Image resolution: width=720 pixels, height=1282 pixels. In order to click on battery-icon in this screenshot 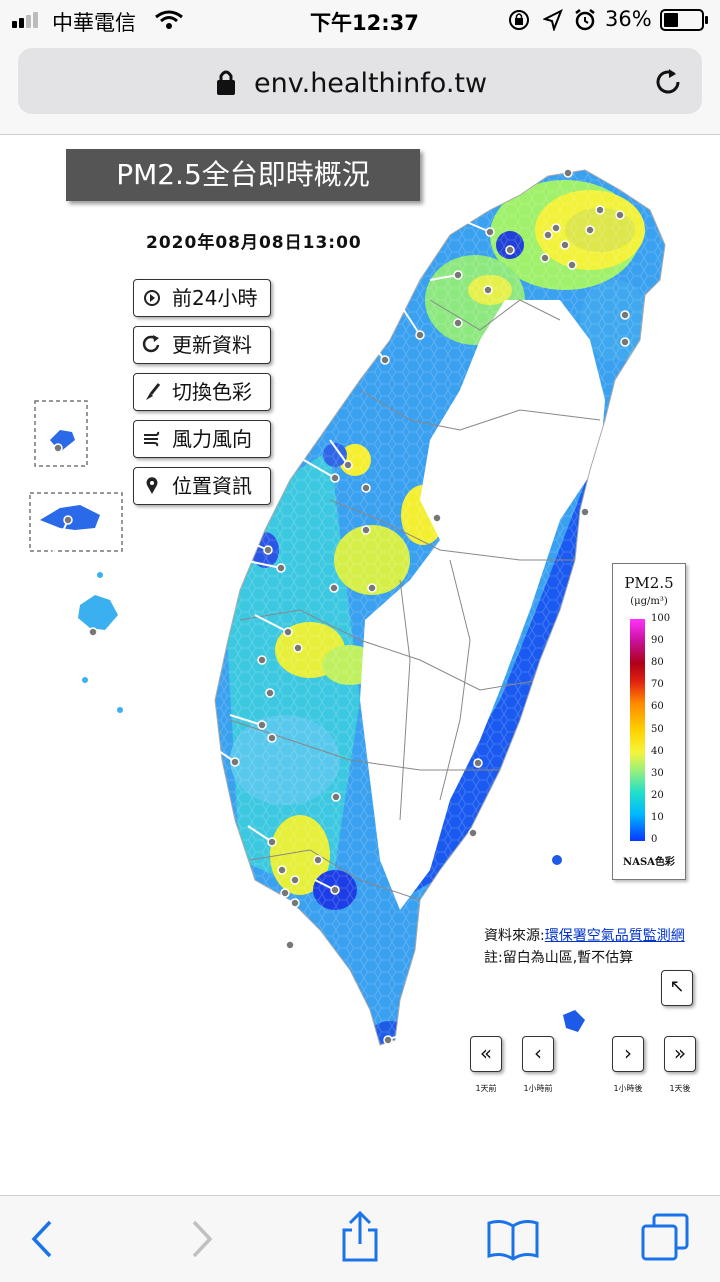, I will do `click(684, 20)`.